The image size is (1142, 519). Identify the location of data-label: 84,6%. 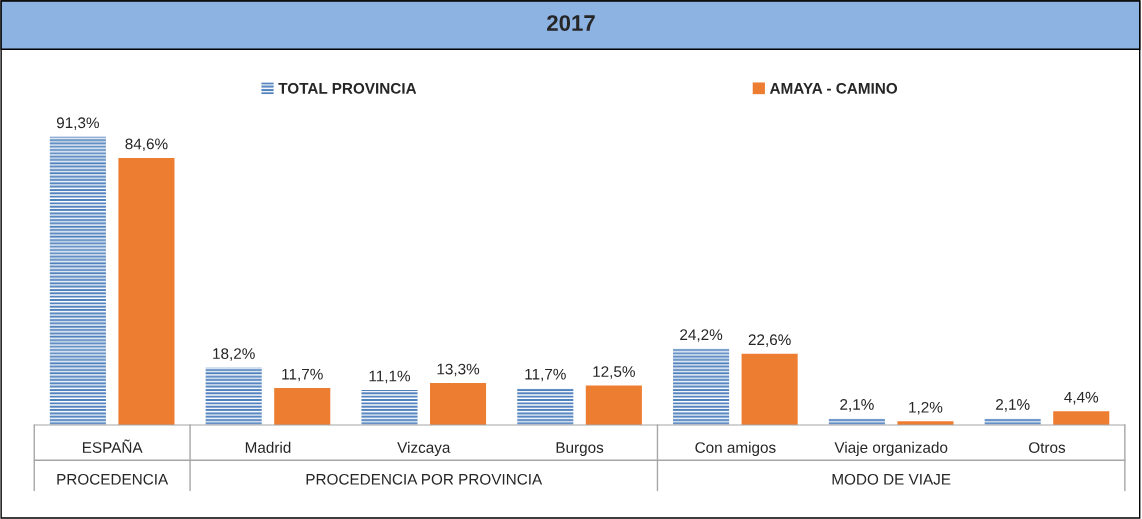
(146, 145).